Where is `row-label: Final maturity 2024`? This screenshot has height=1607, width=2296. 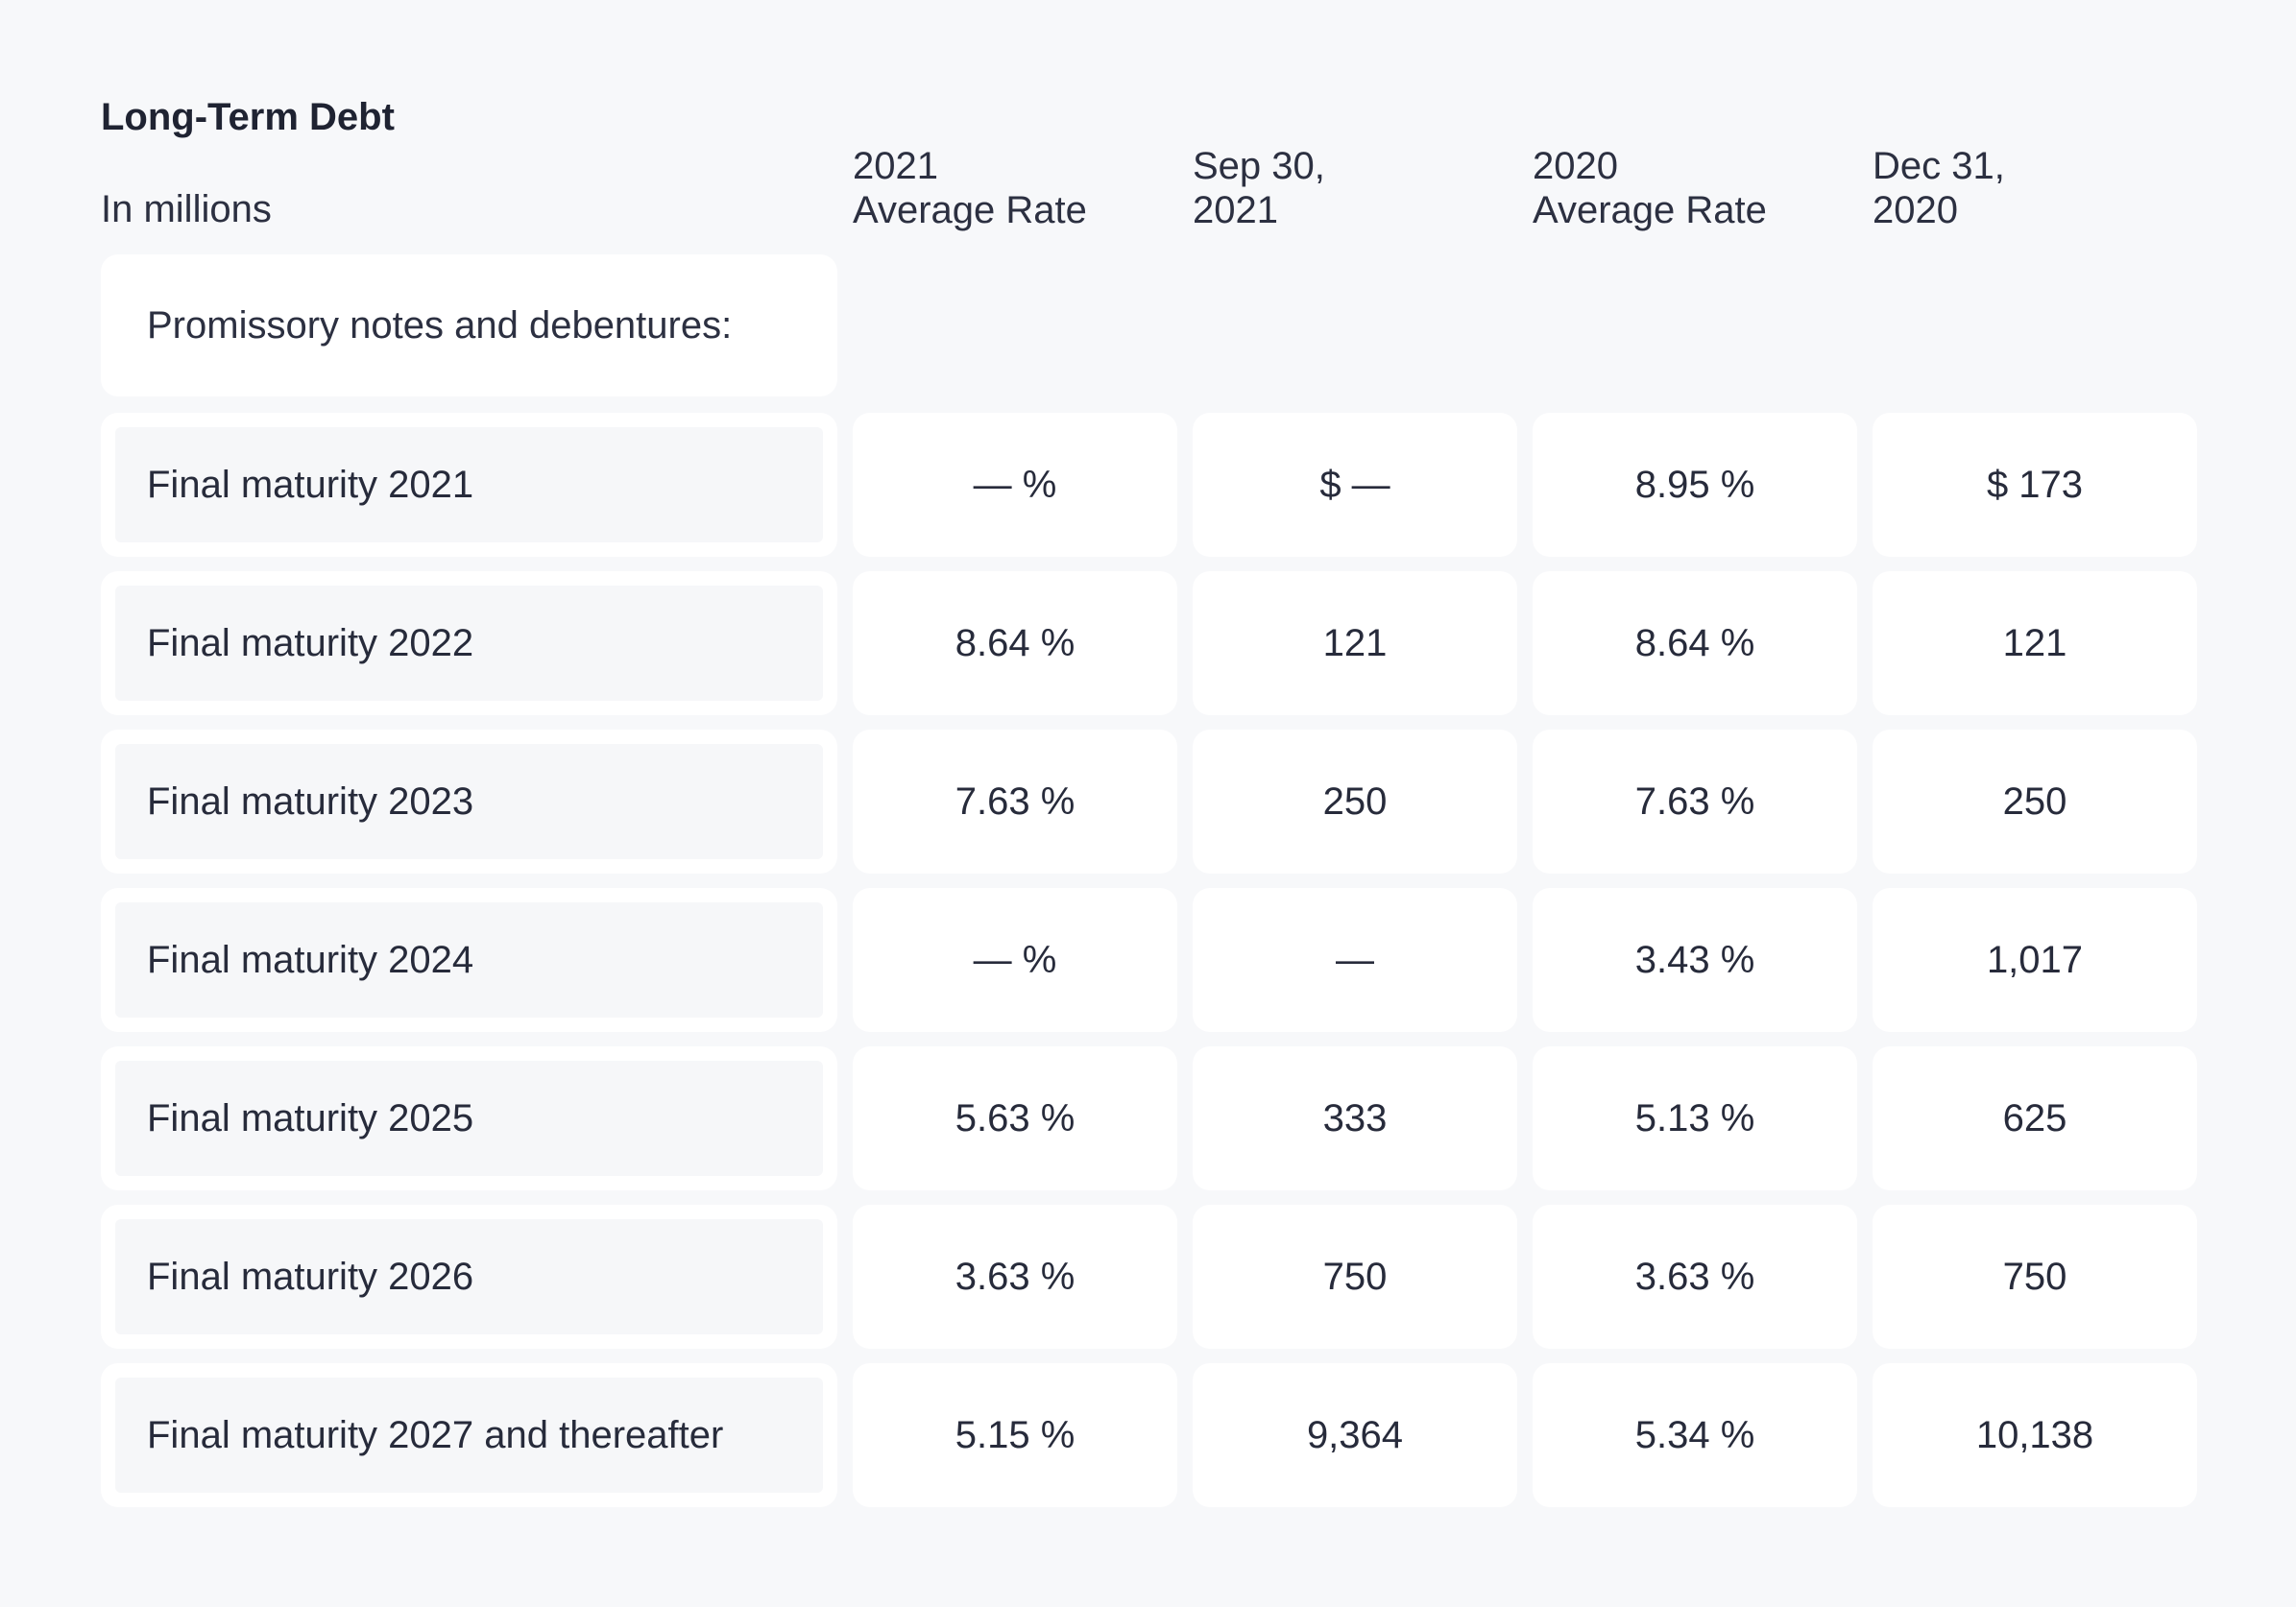 row-label: Final maturity 2024 is located at coordinates (469, 960).